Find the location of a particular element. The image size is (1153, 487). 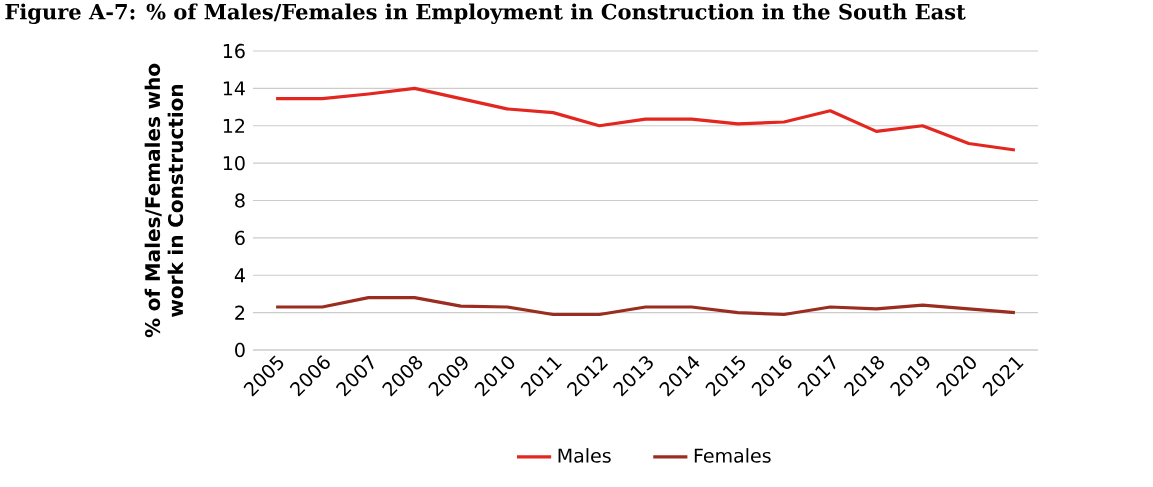

y-tick-label: 0 is located at coordinates (240, 350).